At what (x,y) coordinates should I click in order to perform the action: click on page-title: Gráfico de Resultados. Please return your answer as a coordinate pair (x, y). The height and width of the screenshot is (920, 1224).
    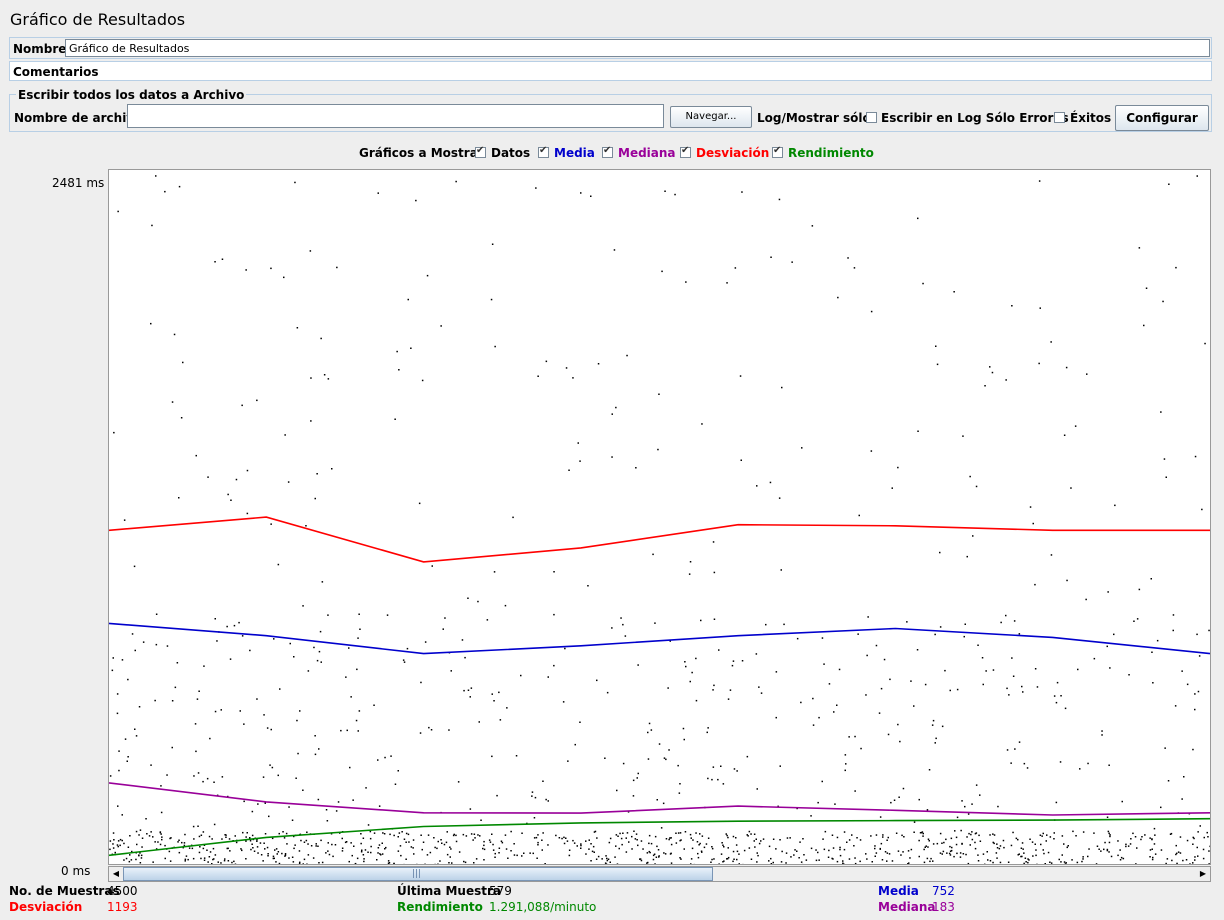
    Looking at the image, I should click on (98, 19).